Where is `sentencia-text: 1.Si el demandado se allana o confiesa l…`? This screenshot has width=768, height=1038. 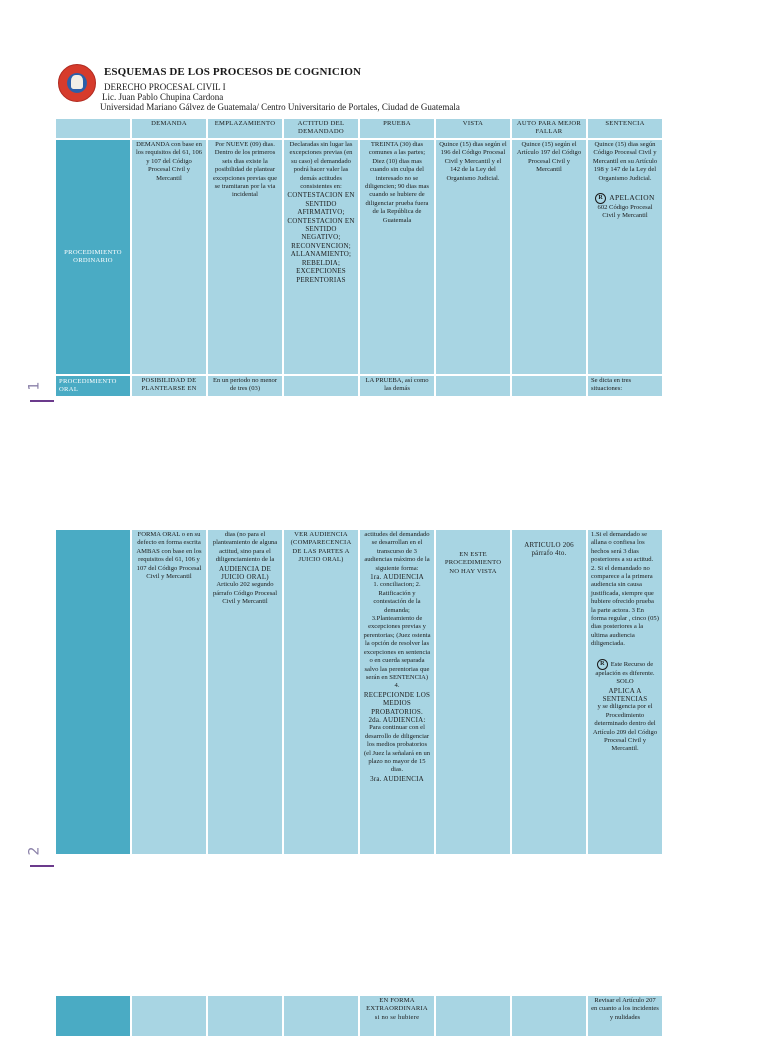 sentencia-text: 1.Si el demandado se allana o confiesa l… is located at coordinates (625, 589).